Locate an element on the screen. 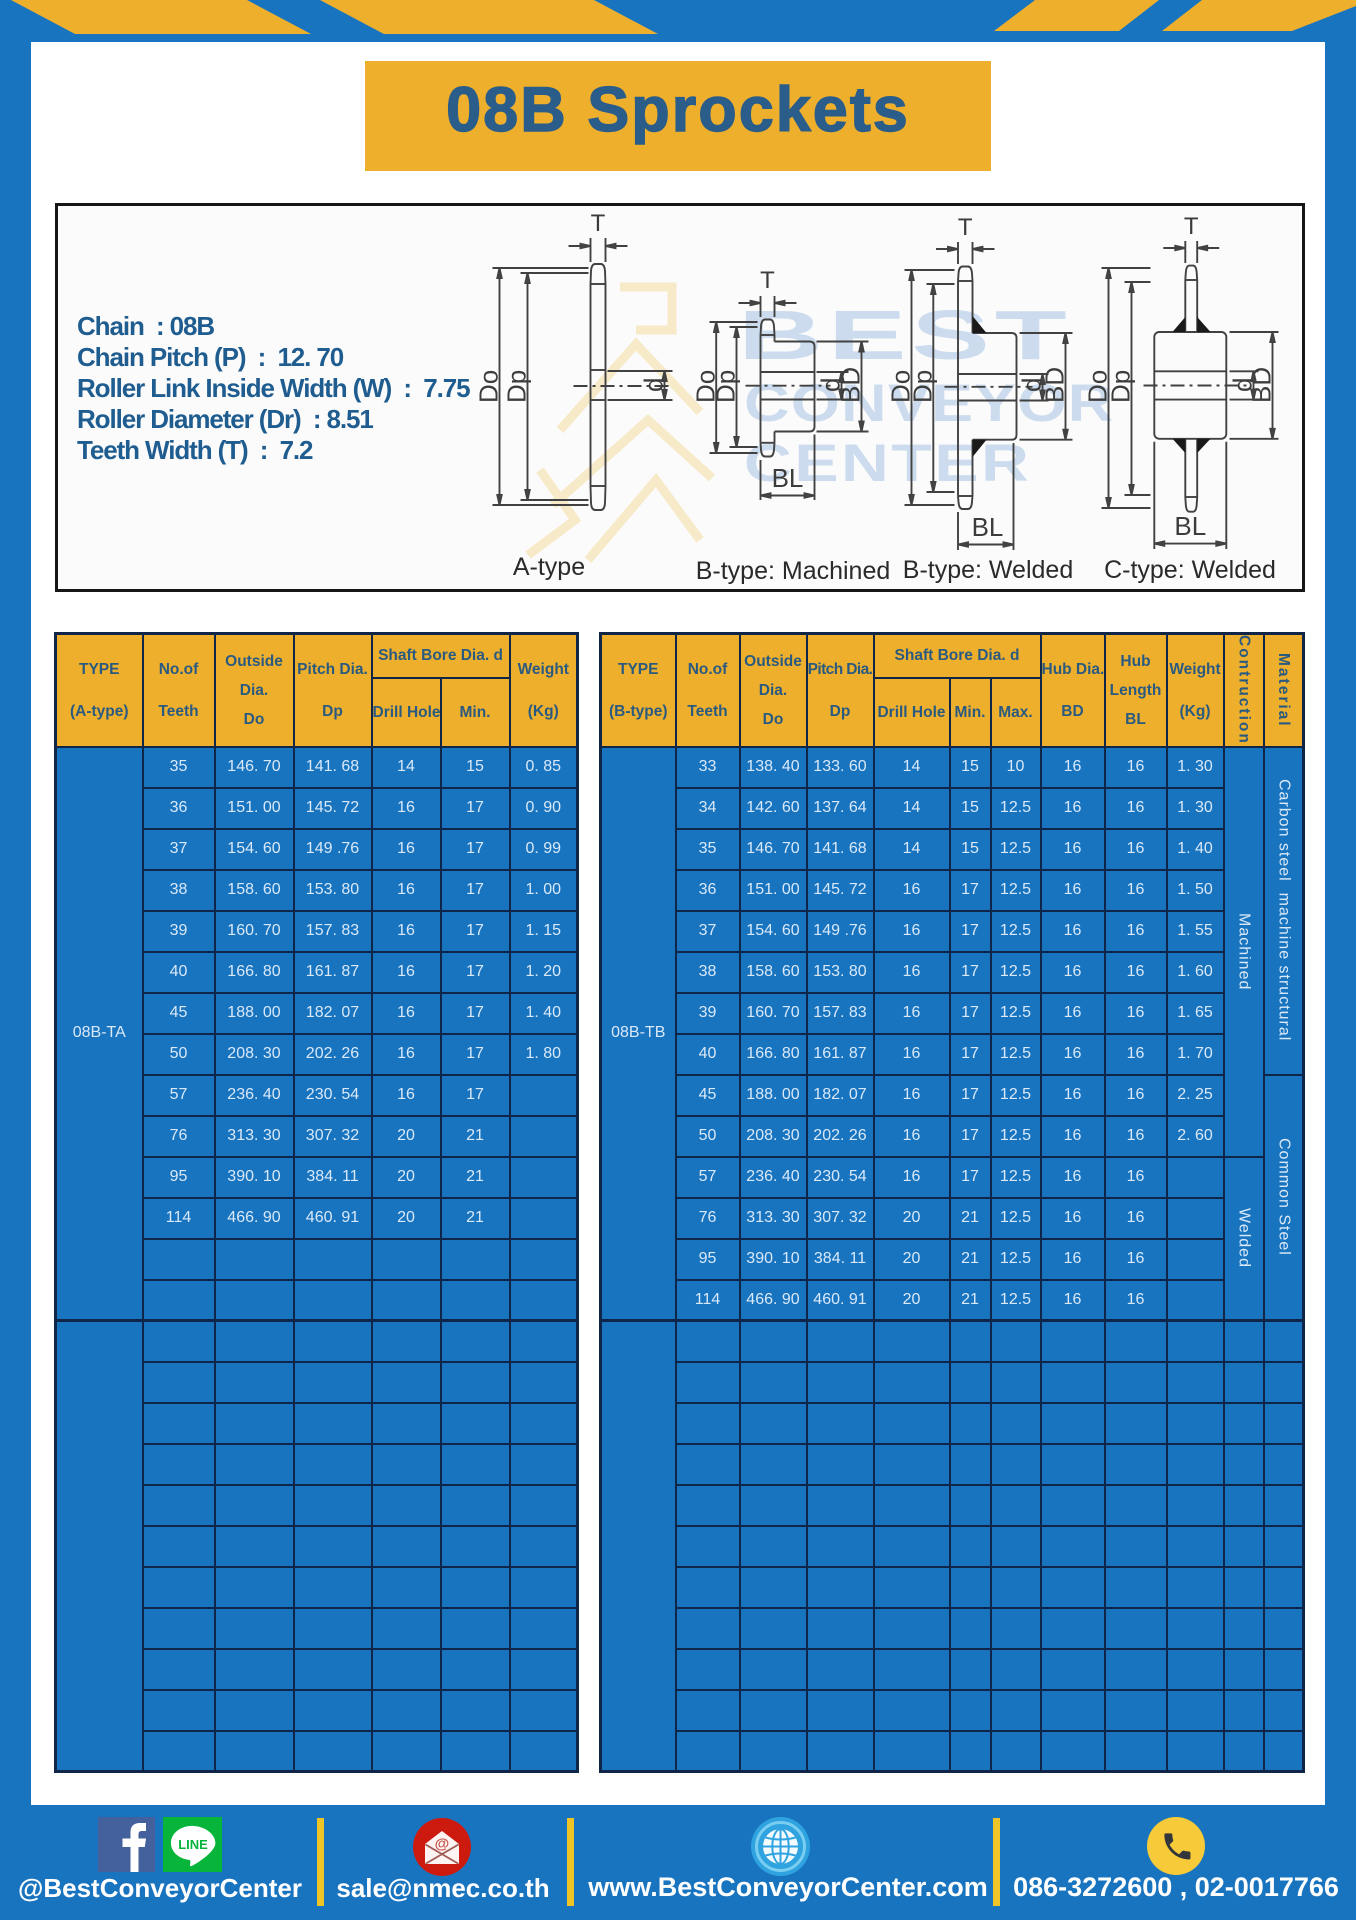 The width and height of the screenshot is (1356, 1920). svg-text: A-type is located at coordinates (549, 567).